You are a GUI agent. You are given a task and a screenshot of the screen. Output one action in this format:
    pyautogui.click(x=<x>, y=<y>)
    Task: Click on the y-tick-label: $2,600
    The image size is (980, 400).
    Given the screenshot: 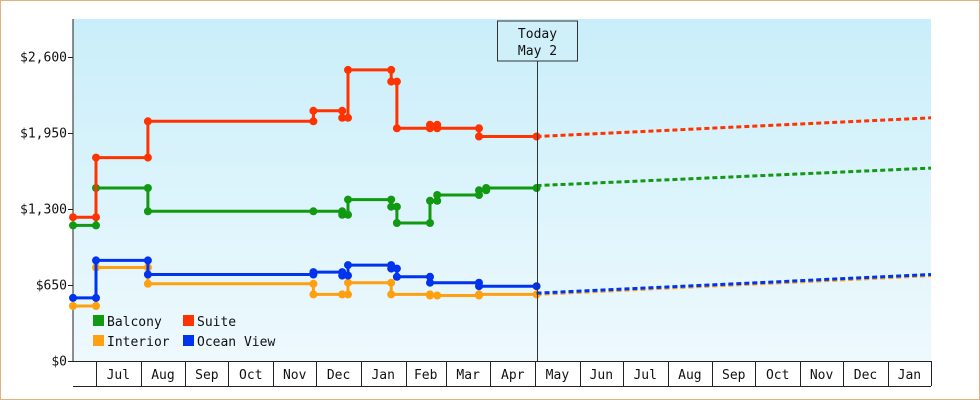 What is the action you would take?
    pyautogui.click(x=43, y=58)
    